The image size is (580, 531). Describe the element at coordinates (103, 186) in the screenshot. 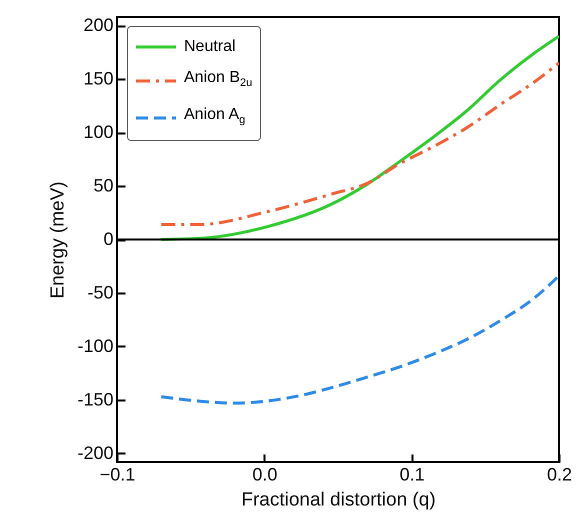

I see `y-tick-label: 50` at that location.